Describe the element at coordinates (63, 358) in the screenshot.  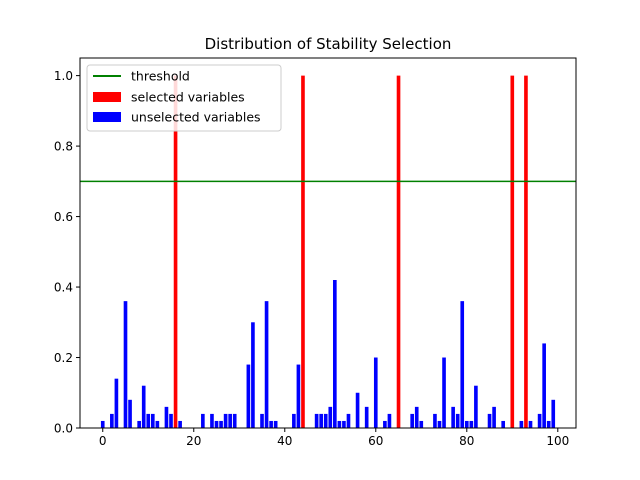
I see `y-tick-label: 0.2` at that location.